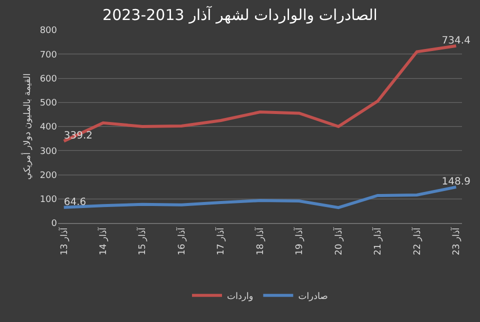 The height and width of the screenshot is (322, 480). What do you see at coordinates (181, 241) in the screenshot?
I see `x-tick-label: آذار 16` at bounding box center [181, 241].